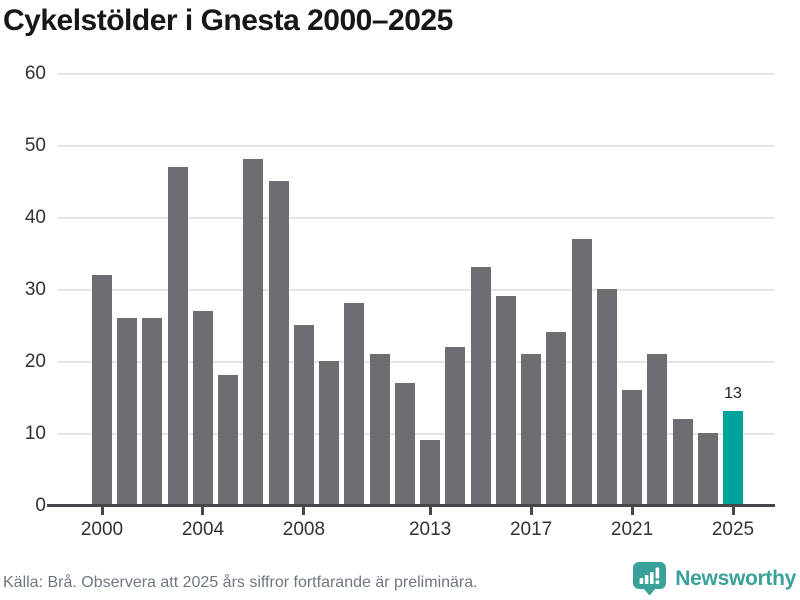 This screenshot has width=800, height=600. What do you see at coordinates (682, 461) in the screenshot?
I see `bar-2023` at bounding box center [682, 461].